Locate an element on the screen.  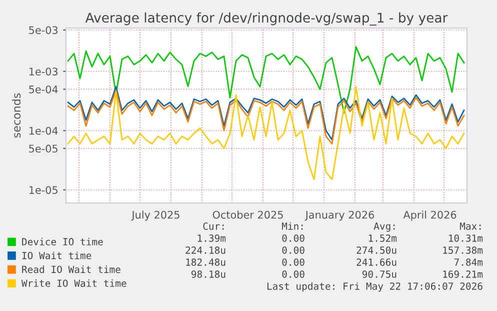
y-tick-label: 1e-04 is located at coordinates (43, 130).